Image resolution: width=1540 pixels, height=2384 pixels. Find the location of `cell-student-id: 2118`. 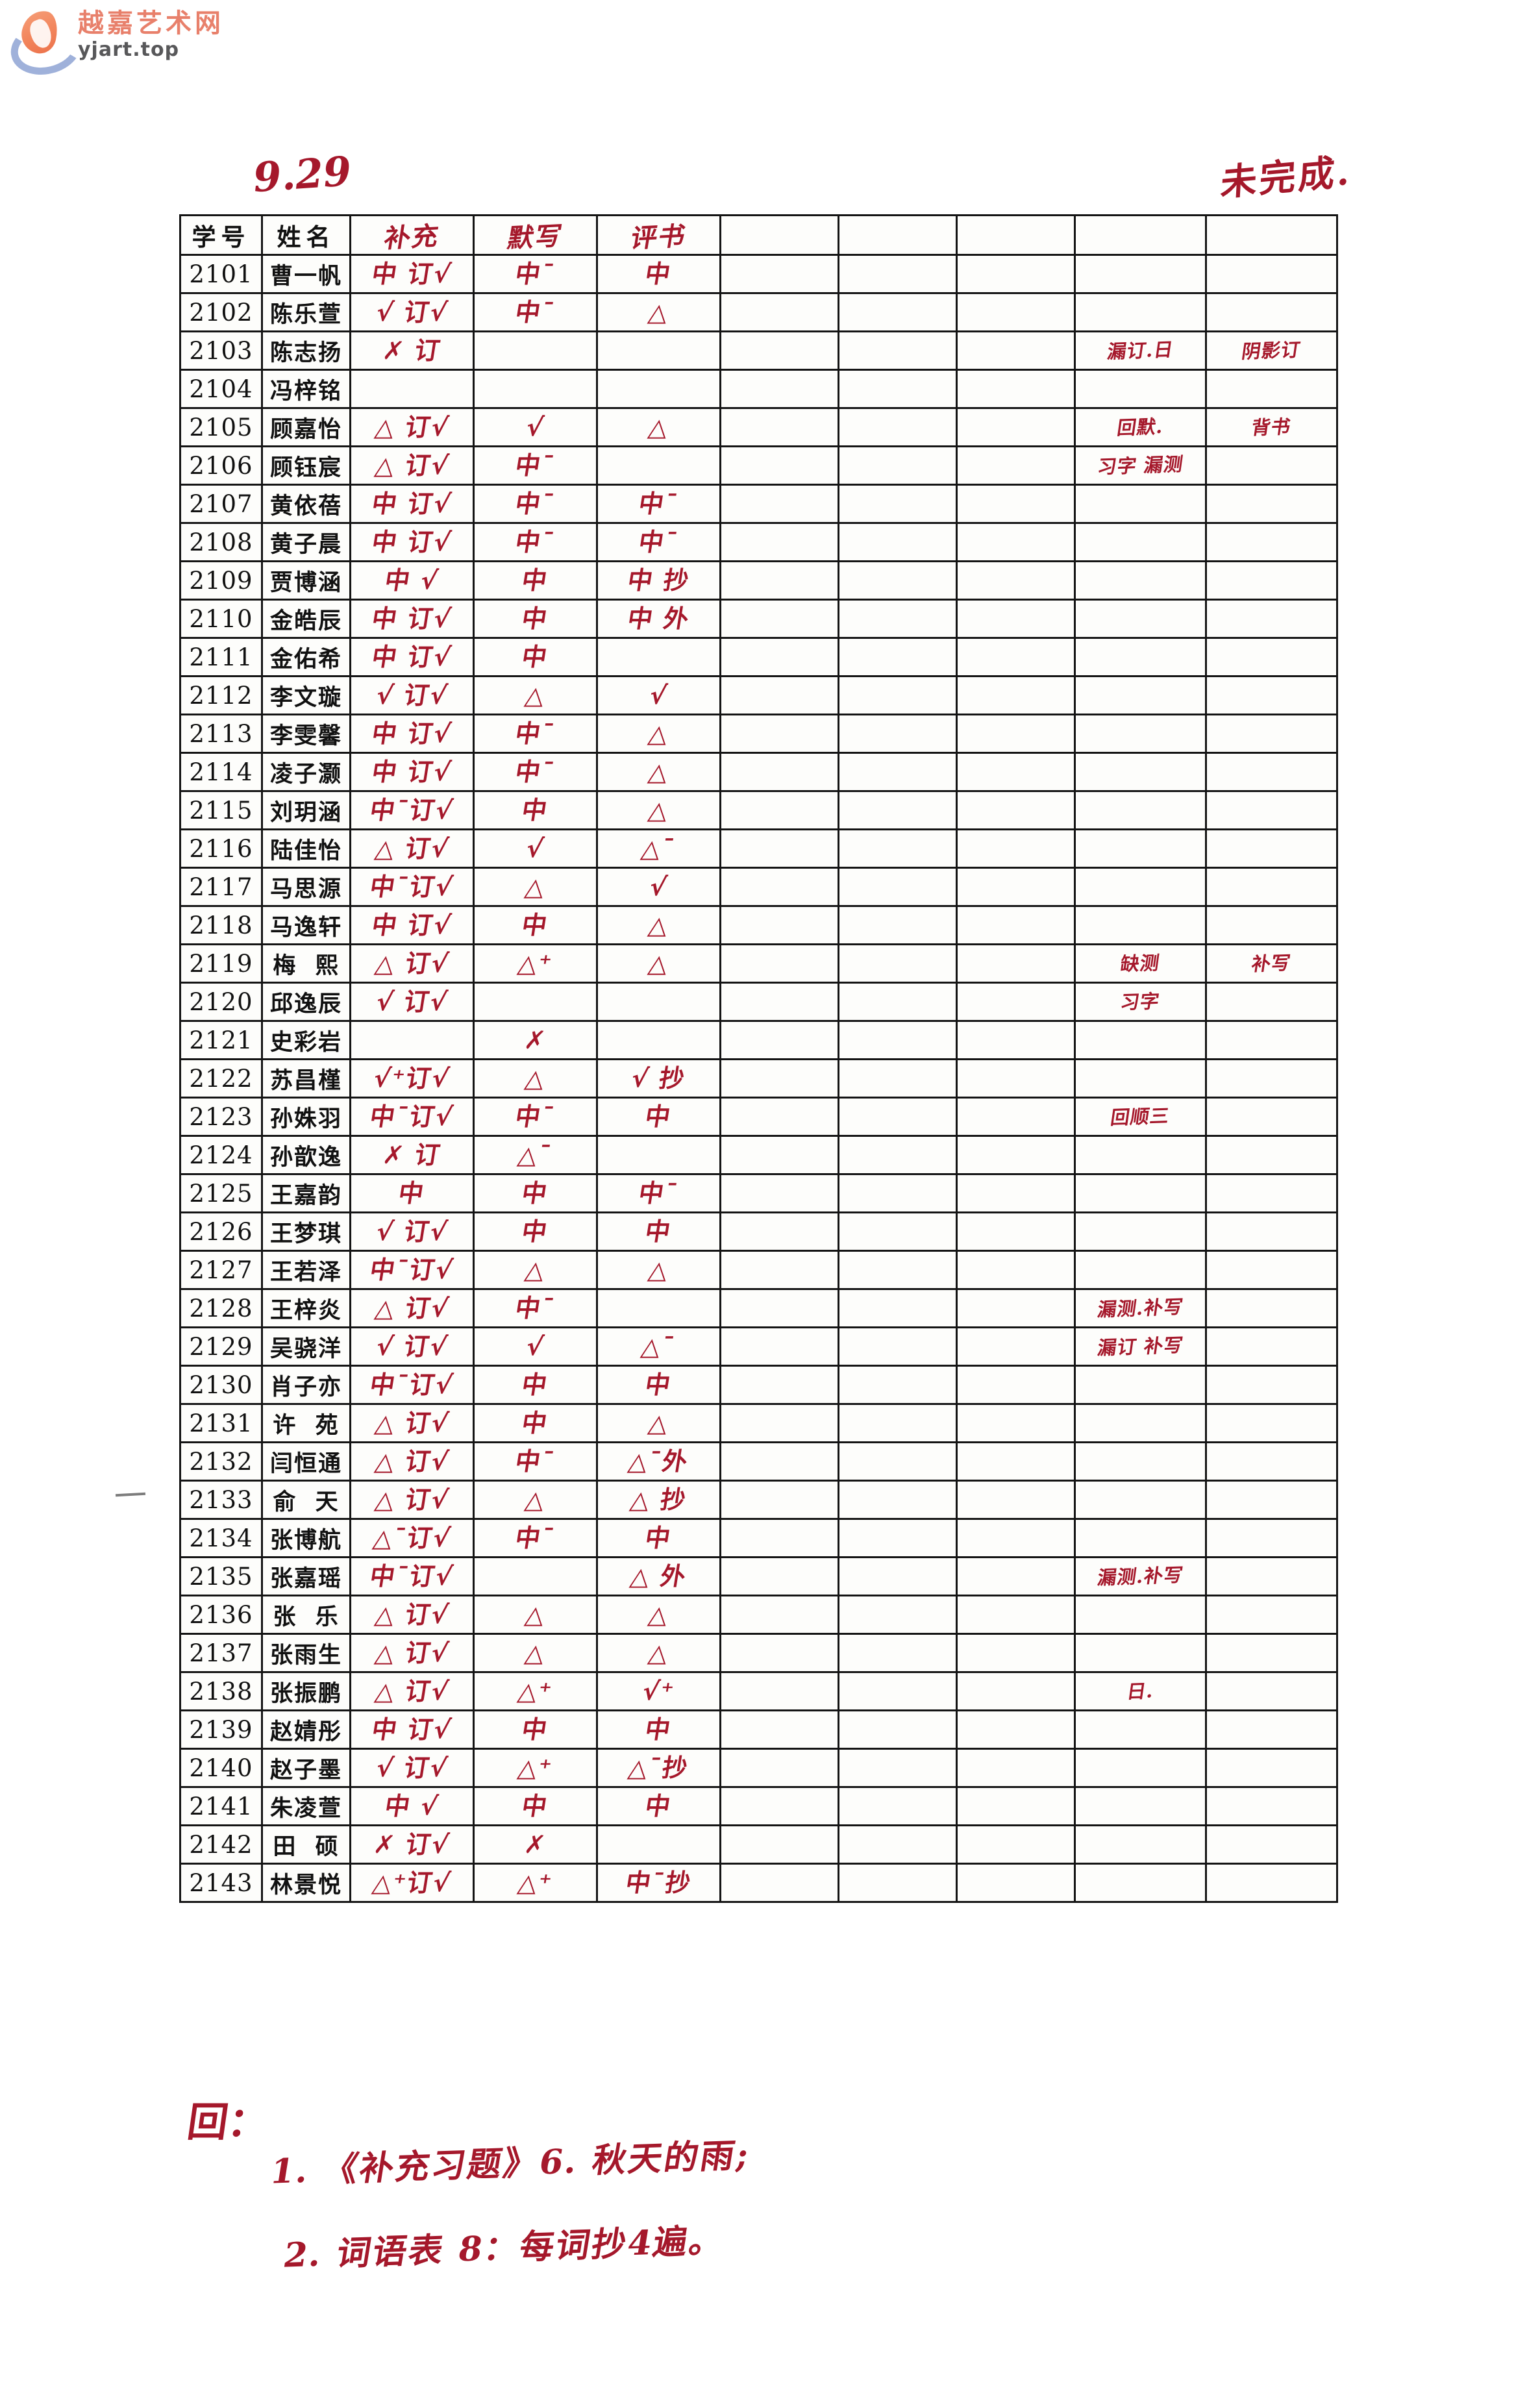

cell-student-id: 2118 is located at coordinates (221, 925).